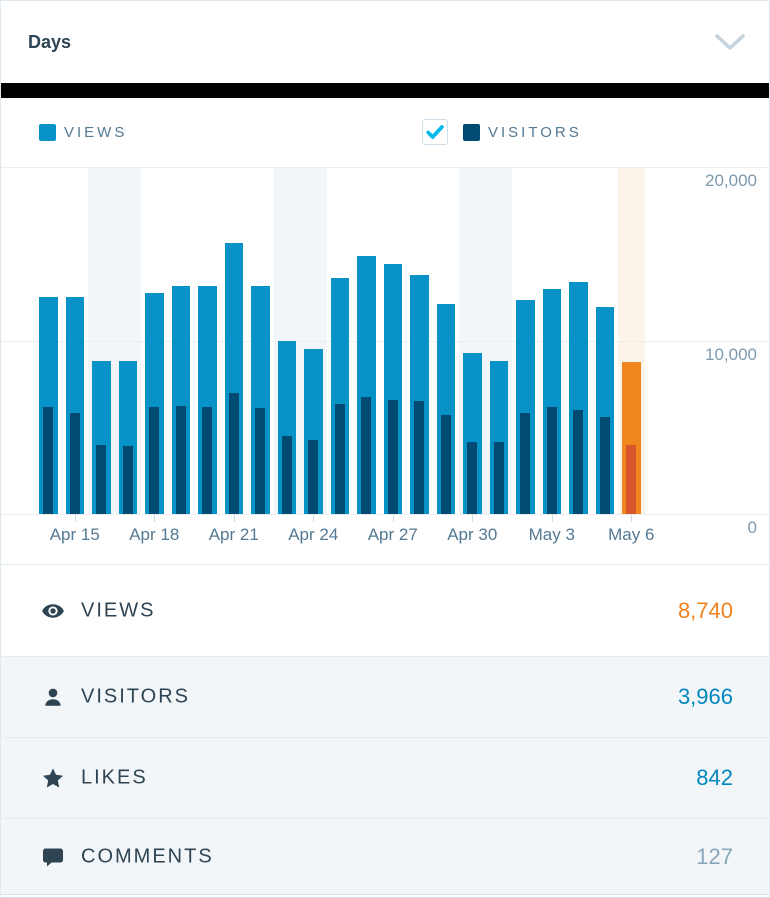 The height and width of the screenshot is (898, 770). Describe the element at coordinates (53, 778) in the screenshot. I see `star-icon` at that location.